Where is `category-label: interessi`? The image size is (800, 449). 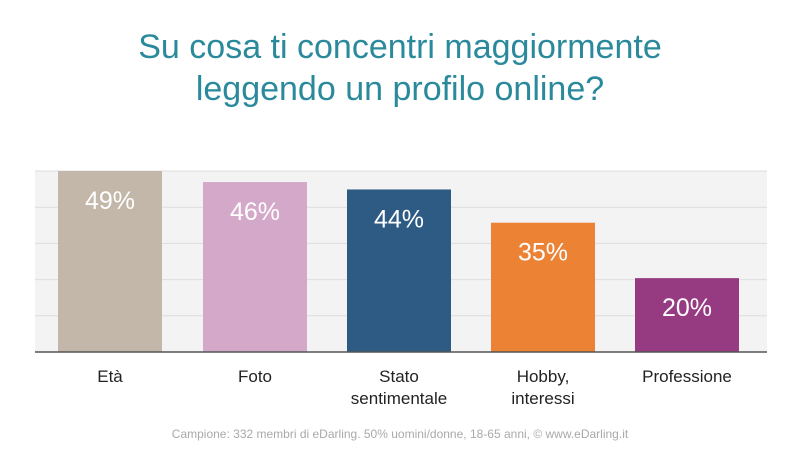 category-label: interessi is located at coordinates (542, 398).